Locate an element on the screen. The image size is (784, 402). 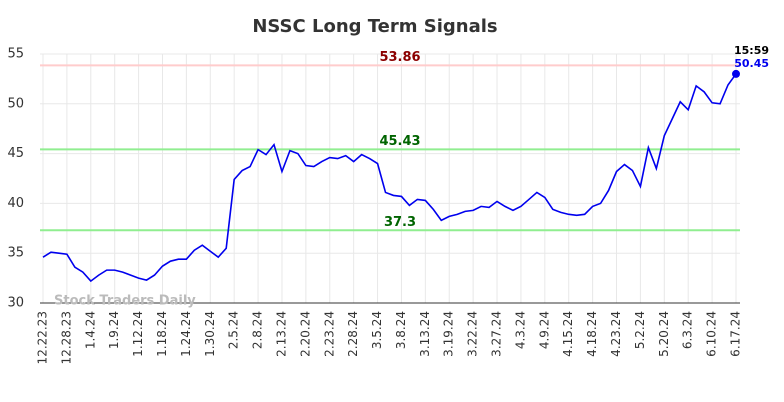
x-tick-label: 1.12.24 is located at coordinates (138, 334).